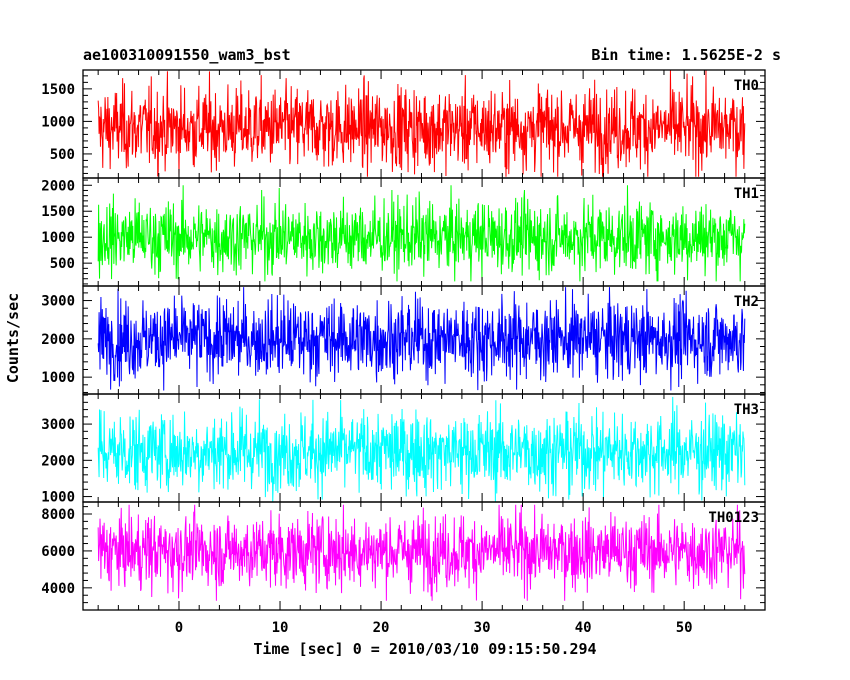 The height and width of the screenshot is (680, 850). What do you see at coordinates (381, 628) in the screenshot?
I see `x-tick-label: 20` at bounding box center [381, 628].